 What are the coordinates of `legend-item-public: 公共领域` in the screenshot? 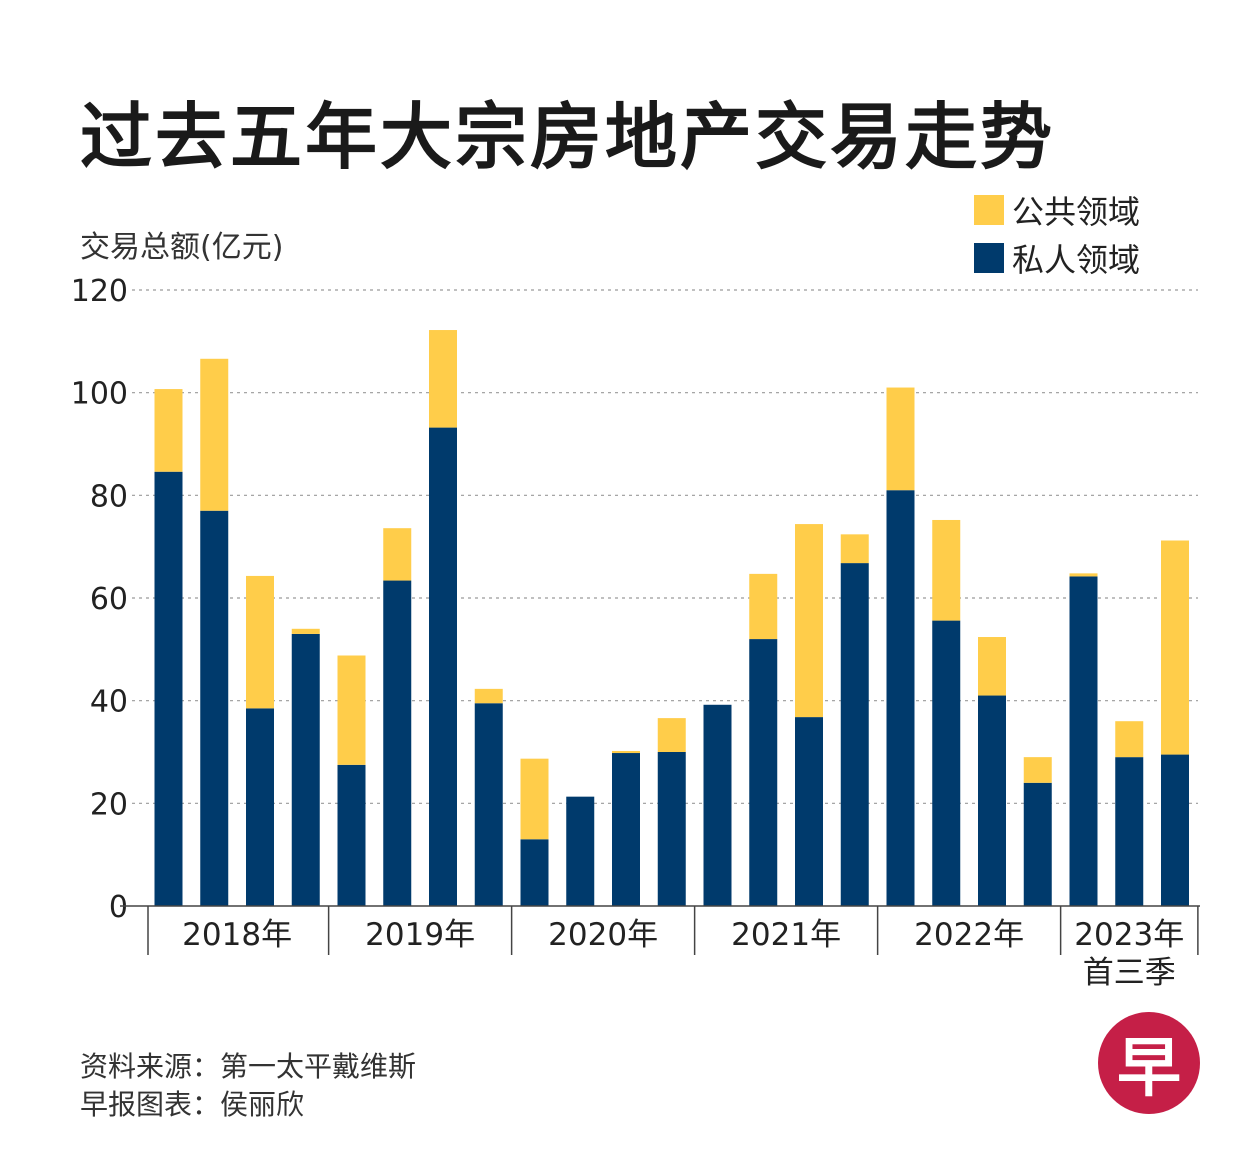 It's located at (1057, 210).